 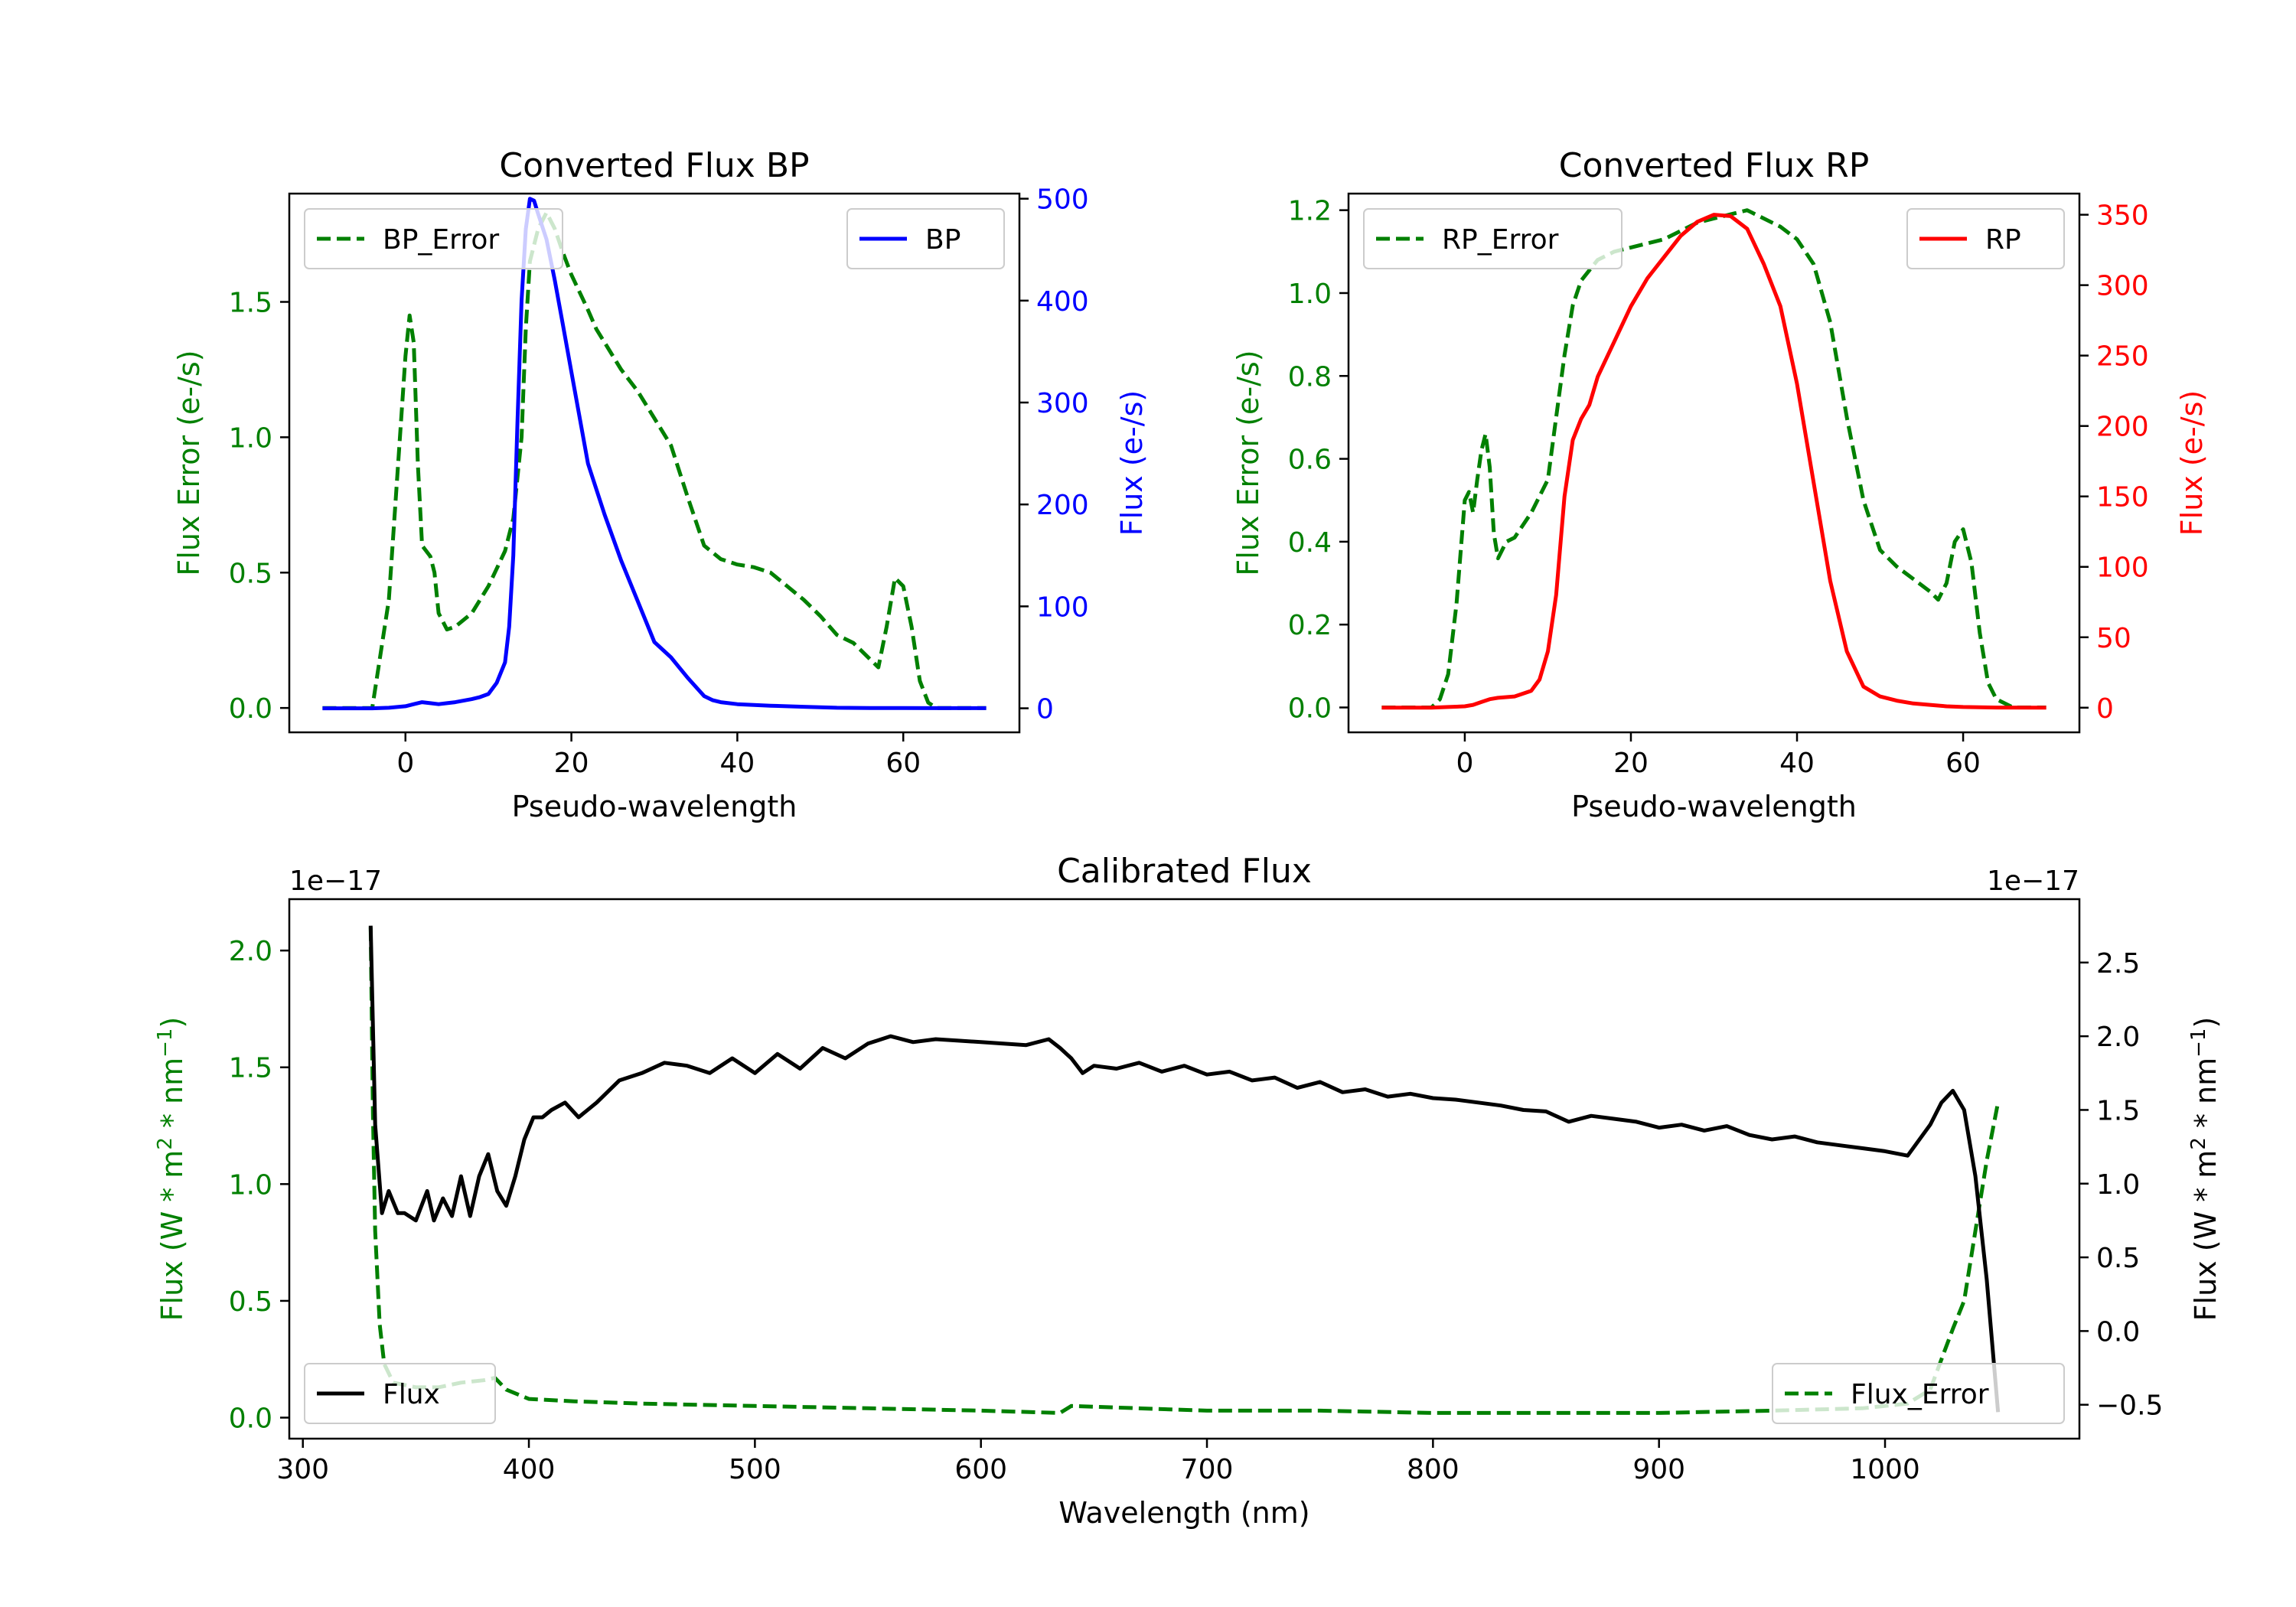 I want to click on rp-y-right-tick-label: 200, so click(x=2122, y=427).